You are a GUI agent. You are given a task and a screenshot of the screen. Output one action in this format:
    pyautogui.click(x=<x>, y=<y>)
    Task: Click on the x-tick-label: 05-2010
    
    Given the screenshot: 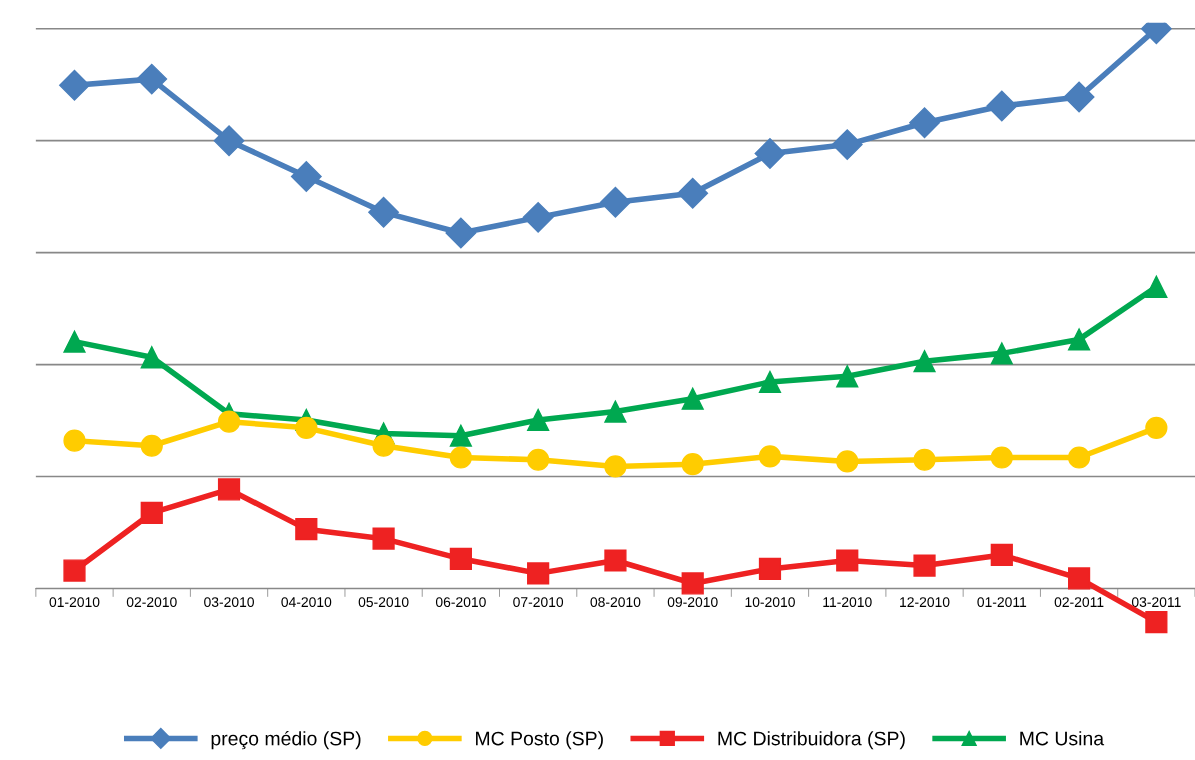 What is the action you would take?
    pyautogui.click(x=383, y=602)
    